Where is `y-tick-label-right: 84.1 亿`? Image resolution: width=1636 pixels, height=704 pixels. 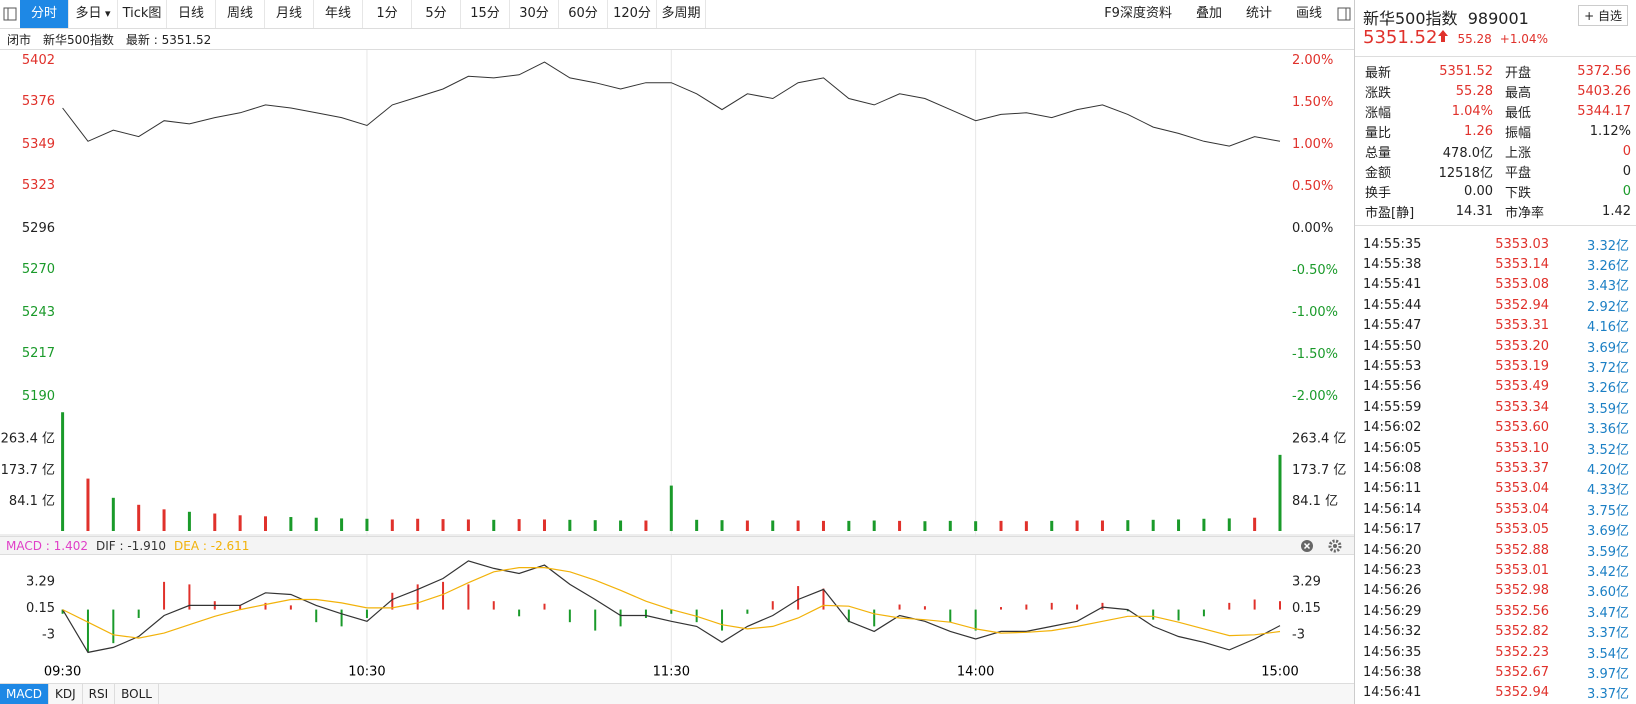
y-tick-label-right: 84.1 亿 is located at coordinates (1315, 501).